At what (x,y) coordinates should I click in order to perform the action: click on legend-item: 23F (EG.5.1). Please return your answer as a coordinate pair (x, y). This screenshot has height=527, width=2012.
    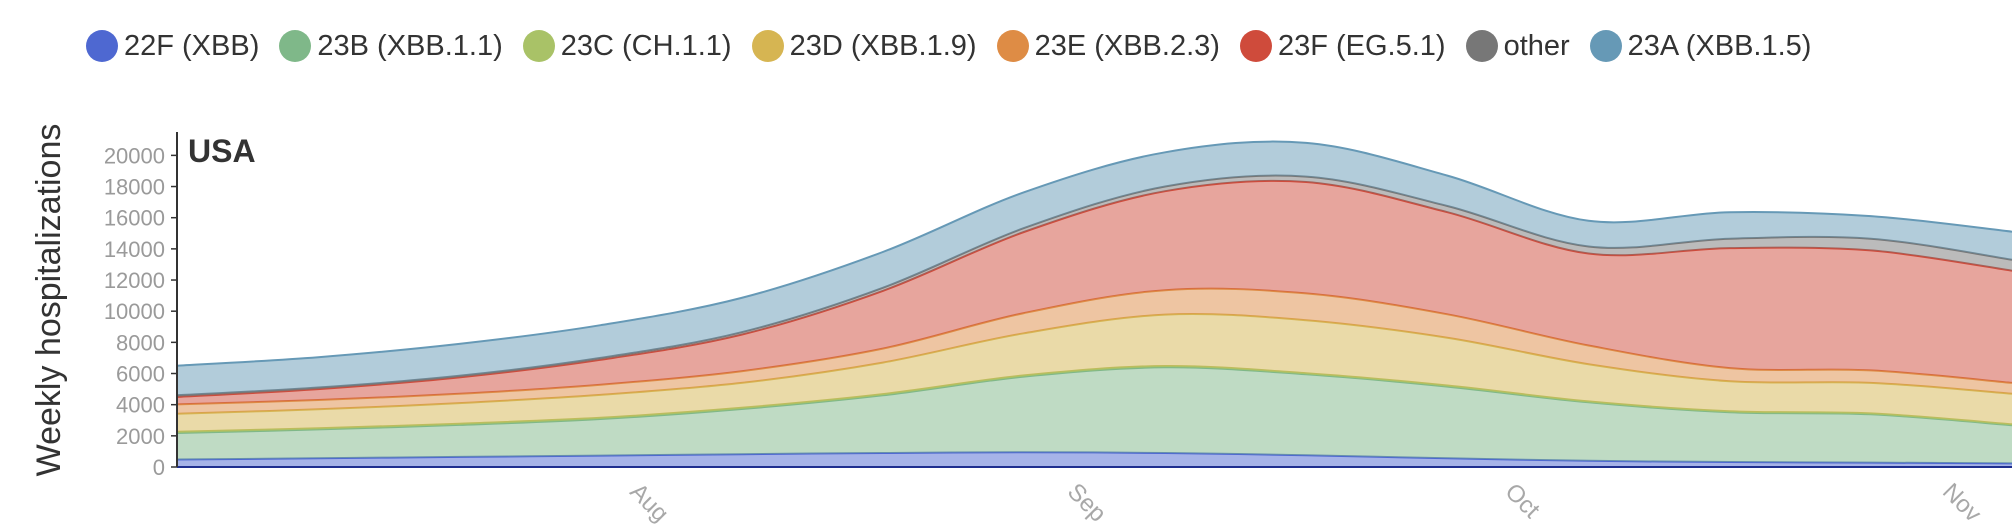
    Looking at the image, I should click on (1342, 46).